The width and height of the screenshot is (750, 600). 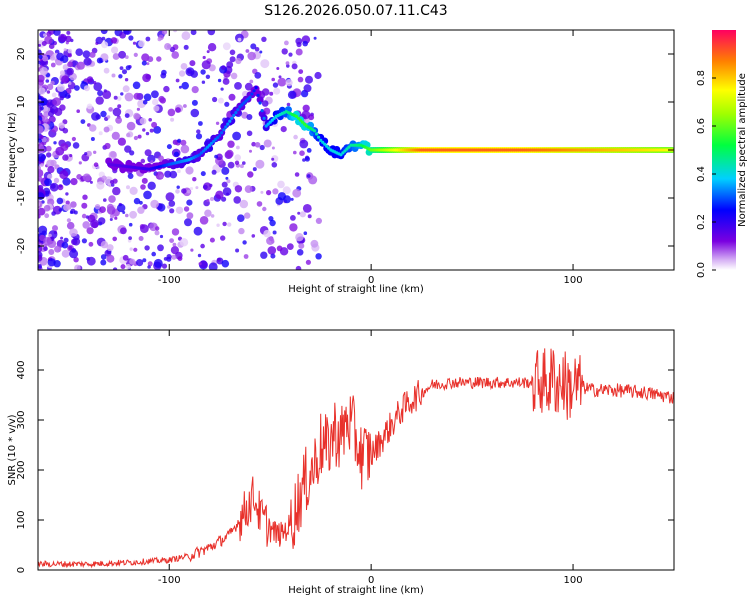 What do you see at coordinates (169, 580) in the screenshot?
I see `x-tick-label: -100` at bounding box center [169, 580].